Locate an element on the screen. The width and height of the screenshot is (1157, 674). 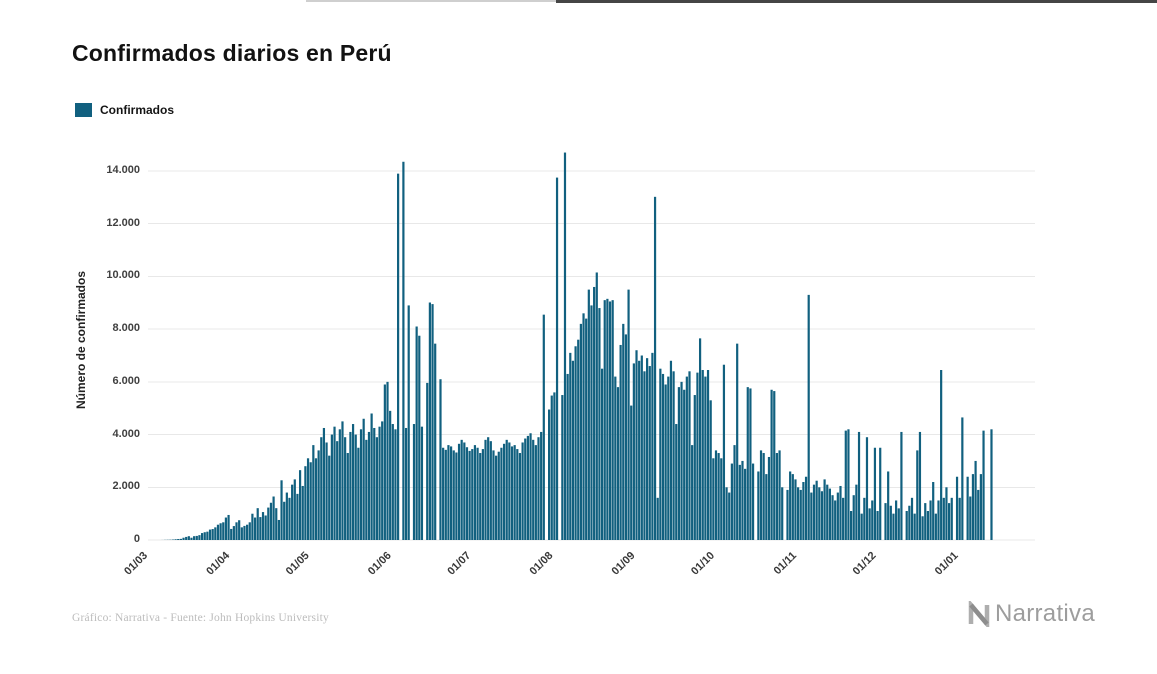
x-tick-label: 01/06 is located at coordinates (380, 564).